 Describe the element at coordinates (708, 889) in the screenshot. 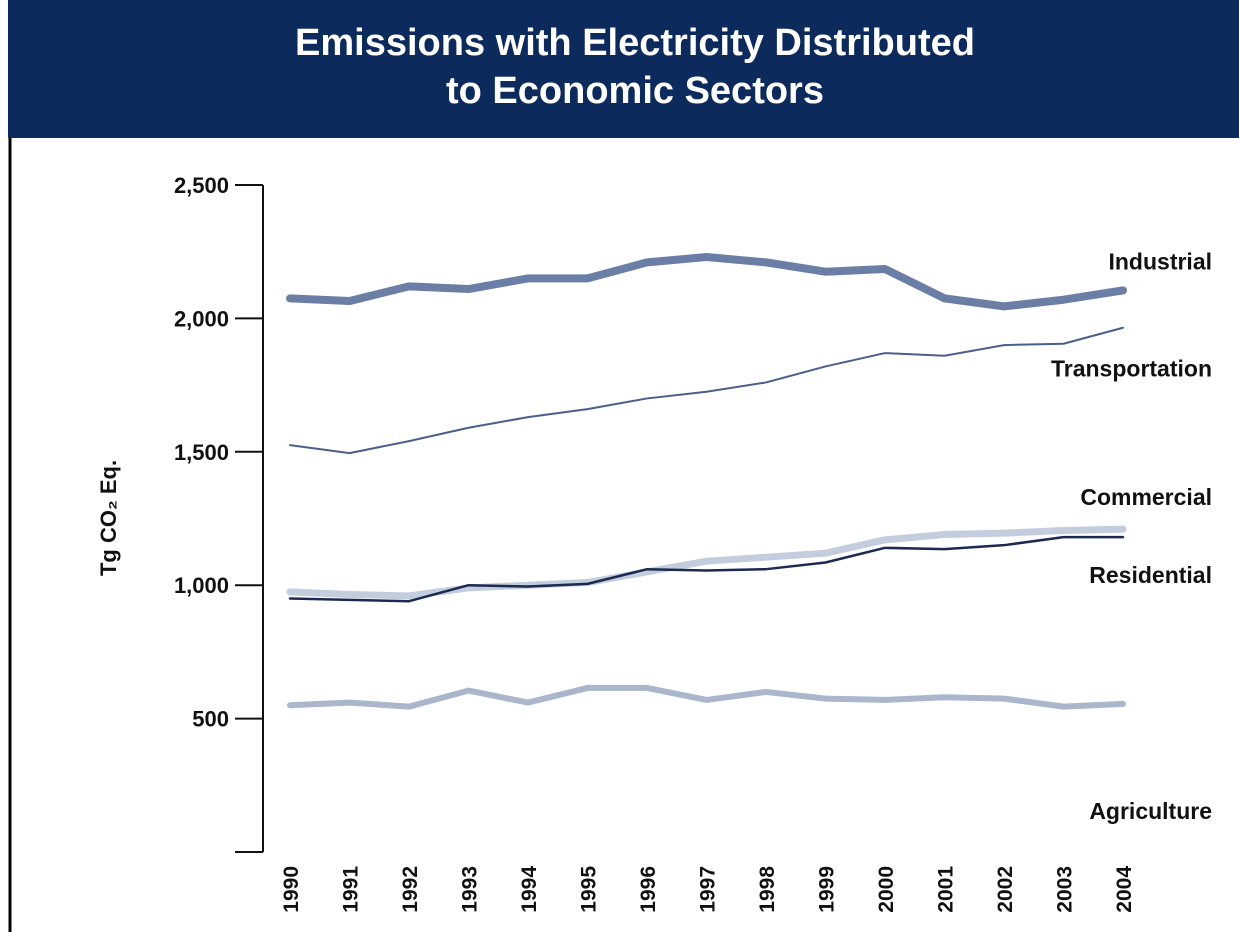

I see `x-tick-label: 1997` at that location.